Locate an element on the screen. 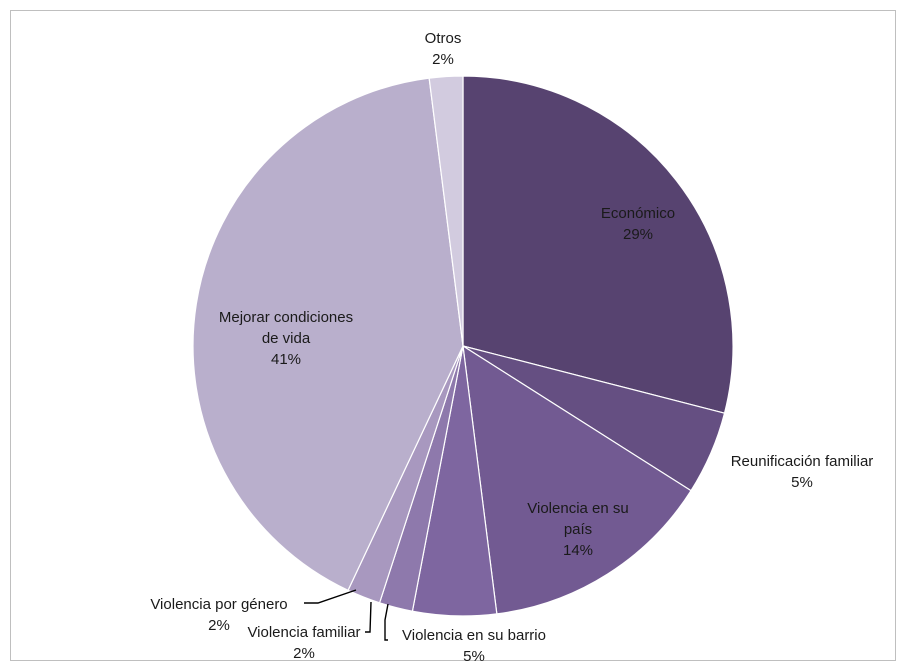 The image size is (901, 668). slice-label-text: Económico is located at coordinates (638, 213).